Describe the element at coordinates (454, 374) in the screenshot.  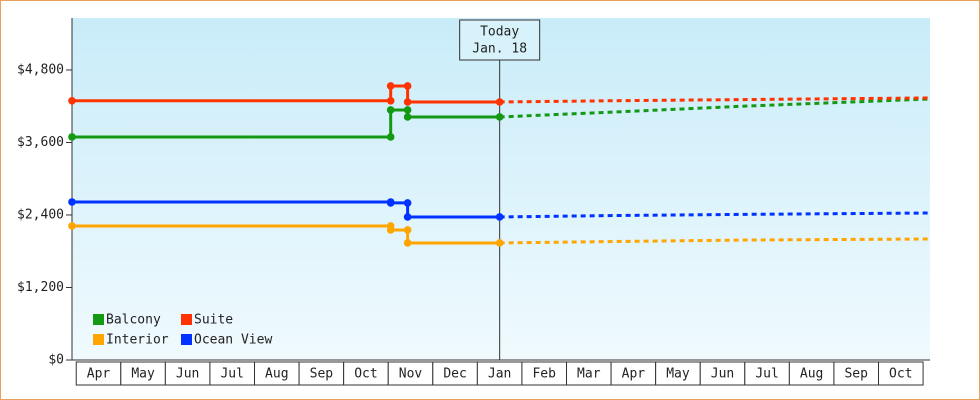
I see `x-tick-label: Dec` at that location.